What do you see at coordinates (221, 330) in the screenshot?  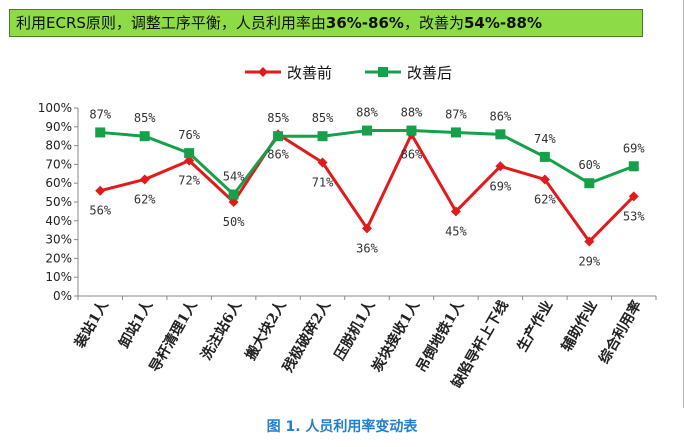 I see `x-category-label: 洗注站6人` at bounding box center [221, 330].